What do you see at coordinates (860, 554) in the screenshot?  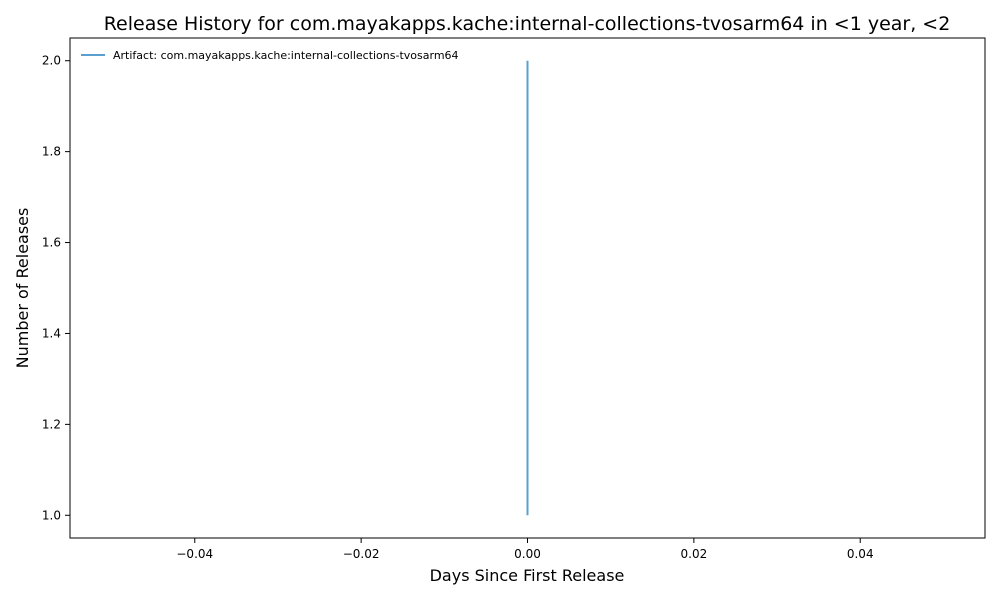 I see `x-tick-label: 0.04` at bounding box center [860, 554].